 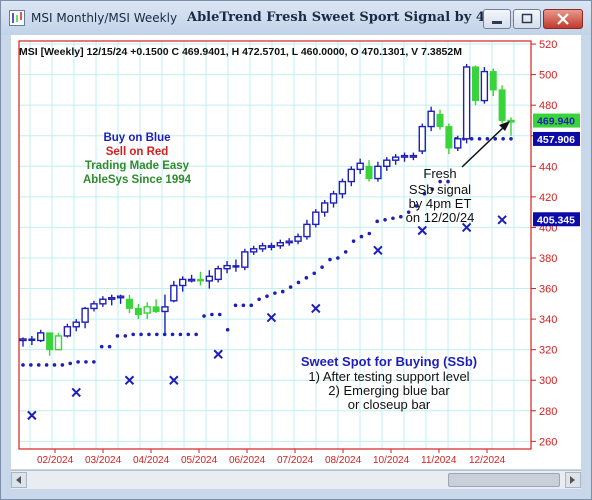 What do you see at coordinates (548, 106) in the screenshot?
I see `y-tick-label: 480` at bounding box center [548, 106].